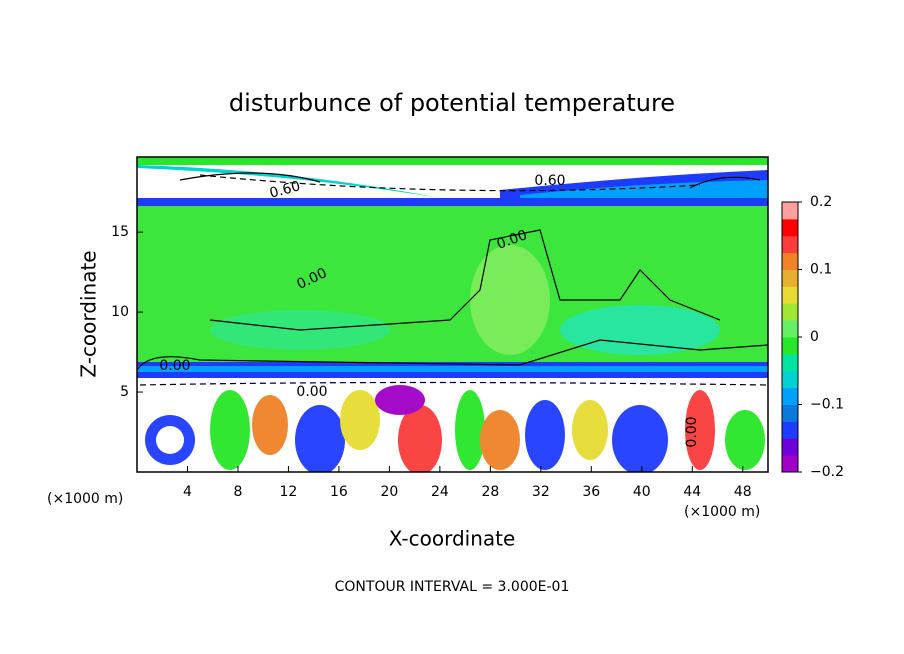 The height and width of the screenshot is (654, 904). Describe the element at coordinates (722, 512) in the screenshot. I see `x-unit: (×1000 m)` at that location.